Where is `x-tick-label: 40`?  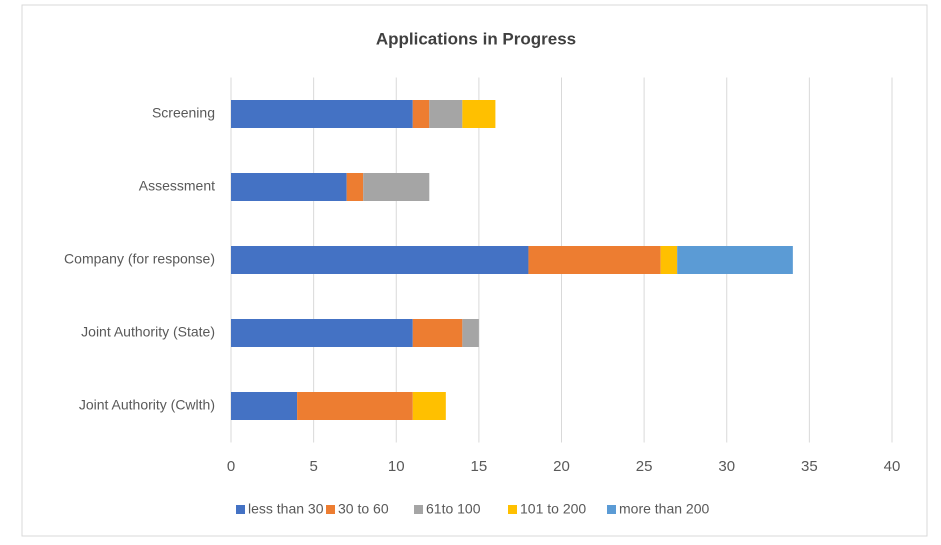
x-tick-label: 40 is located at coordinates (892, 466).